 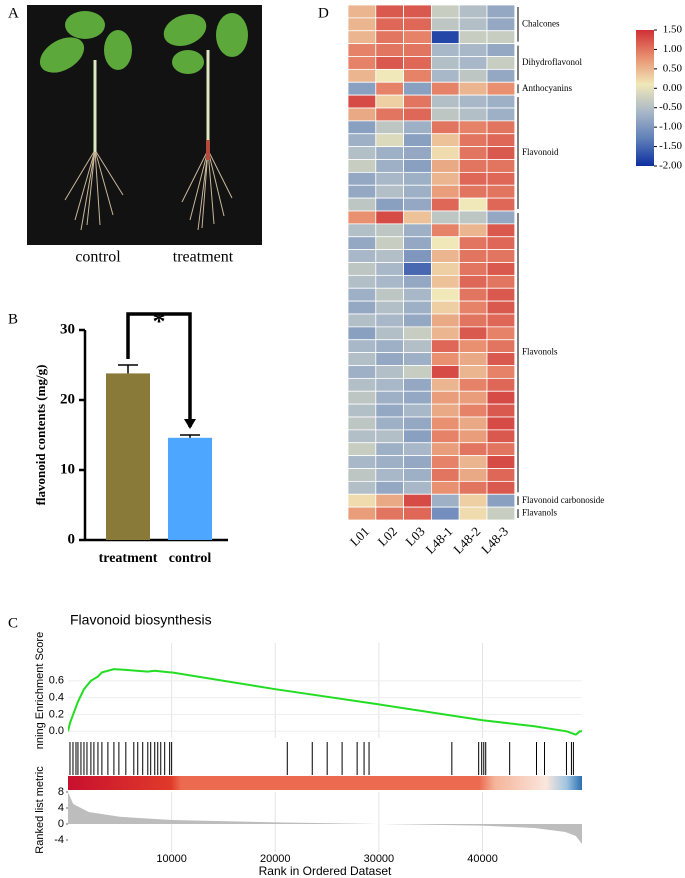 What do you see at coordinates (540, 152) in the screenshot?
I see `group-label: Flavonoid` at bounding box center [540, 152].